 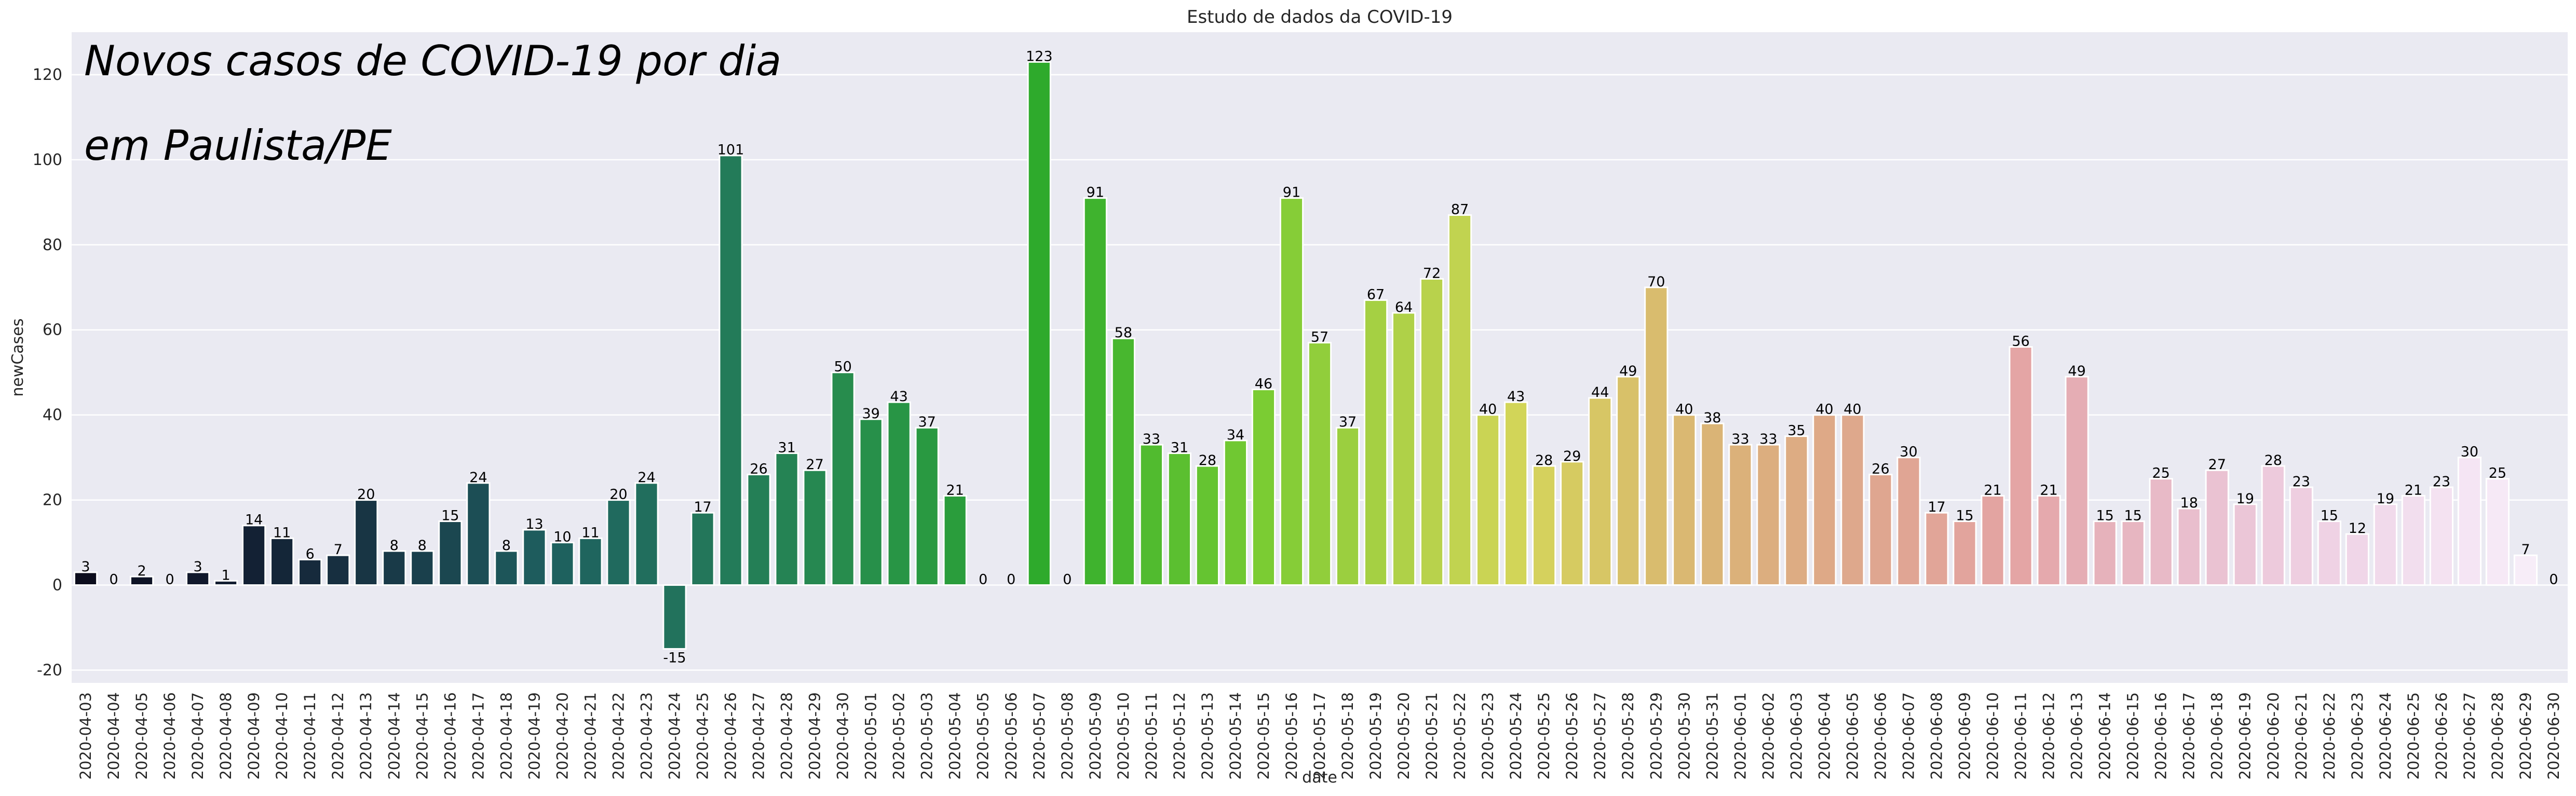 What do you see at coordinates (927, 736) in the screenshot?
I see `x-tick-label: 2020-05-03` at bounding box center [927, 736].